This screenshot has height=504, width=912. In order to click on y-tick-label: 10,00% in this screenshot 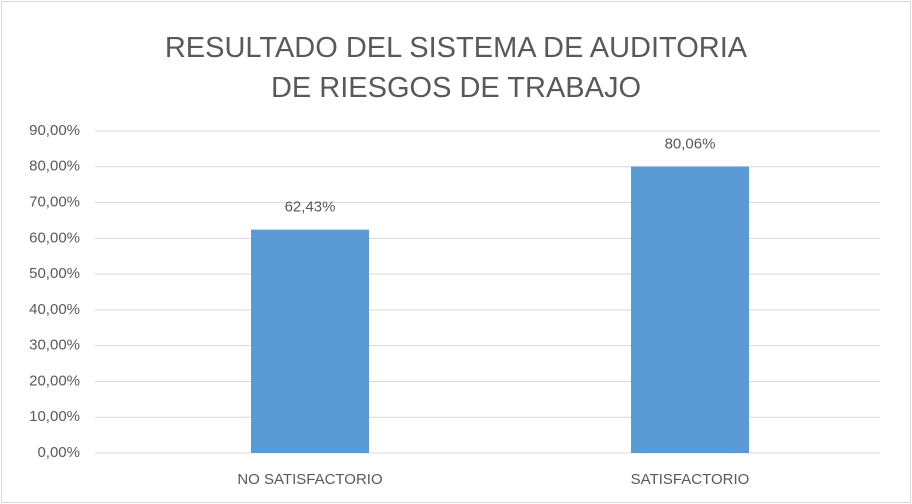, I will do `click(54, 416)`.